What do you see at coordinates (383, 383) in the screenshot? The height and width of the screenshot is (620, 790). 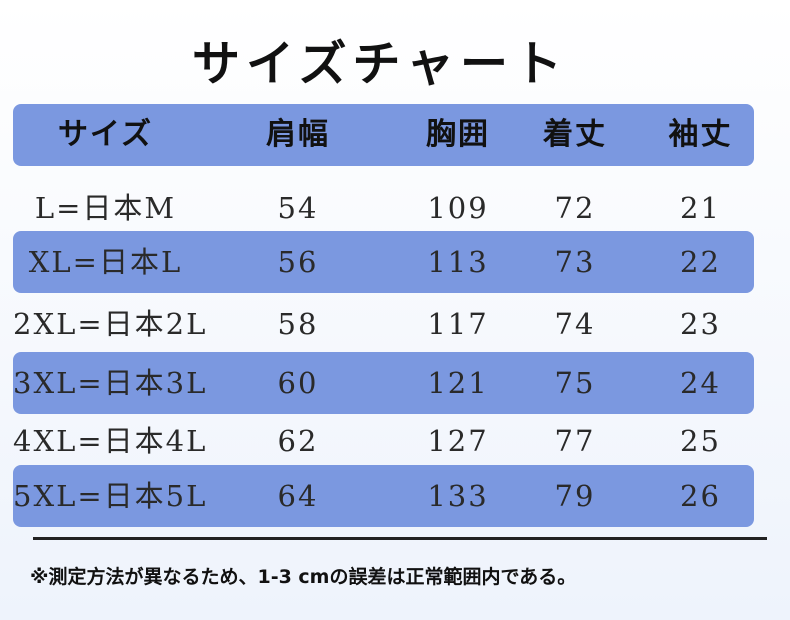 I see `table-row: 3XL=日本3L 60 121 75 24` at bounding box center [383, 383].